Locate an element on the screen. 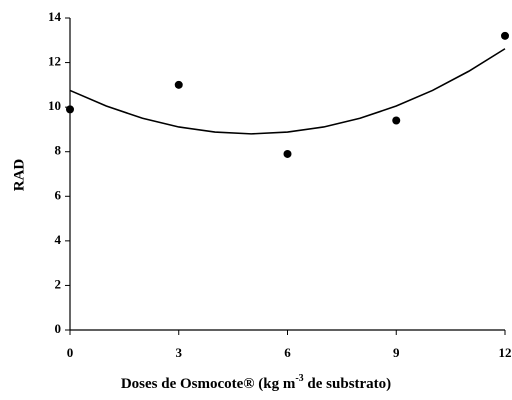  x-axis-label: Doses de Osmocote® (kg m-3 de substrato) is located at coordinates (256, 382).